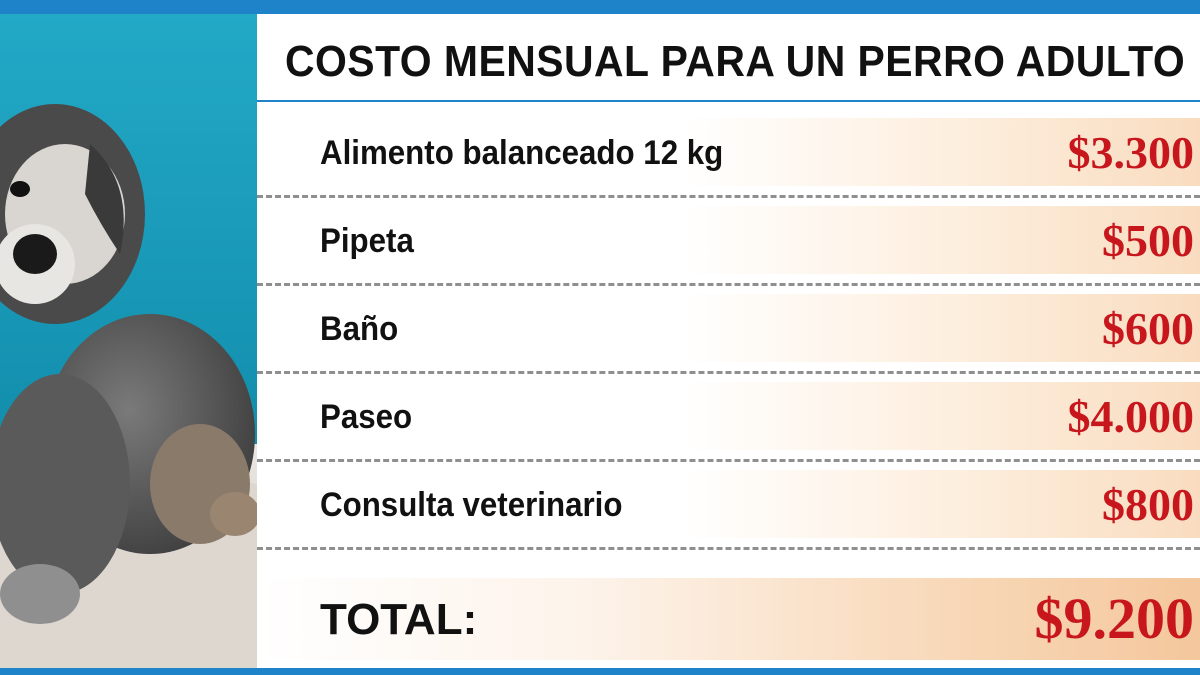 The height and width of the screenshot is (675, 1200). What do you see at coordinates (367, 241) in the screenshot?
I see `cost-label: Pipeta` at bounding box center [367, 241].